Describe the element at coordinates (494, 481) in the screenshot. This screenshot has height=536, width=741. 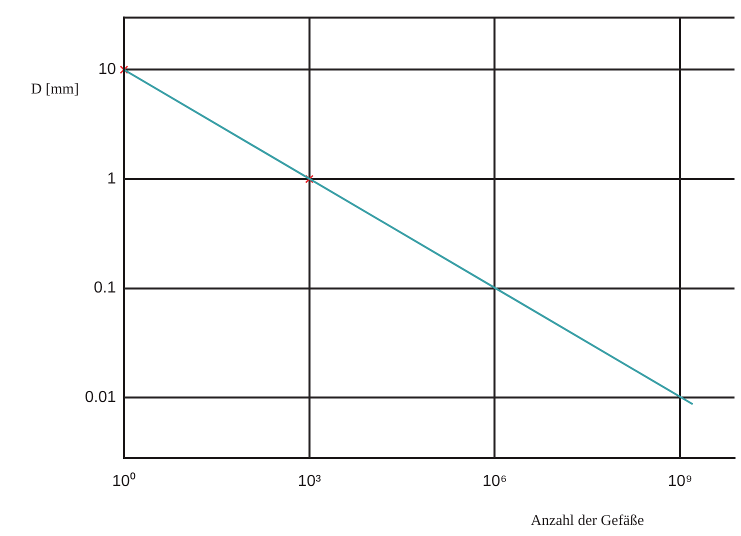
I see `x-tick-label: 10⁶` at that location.